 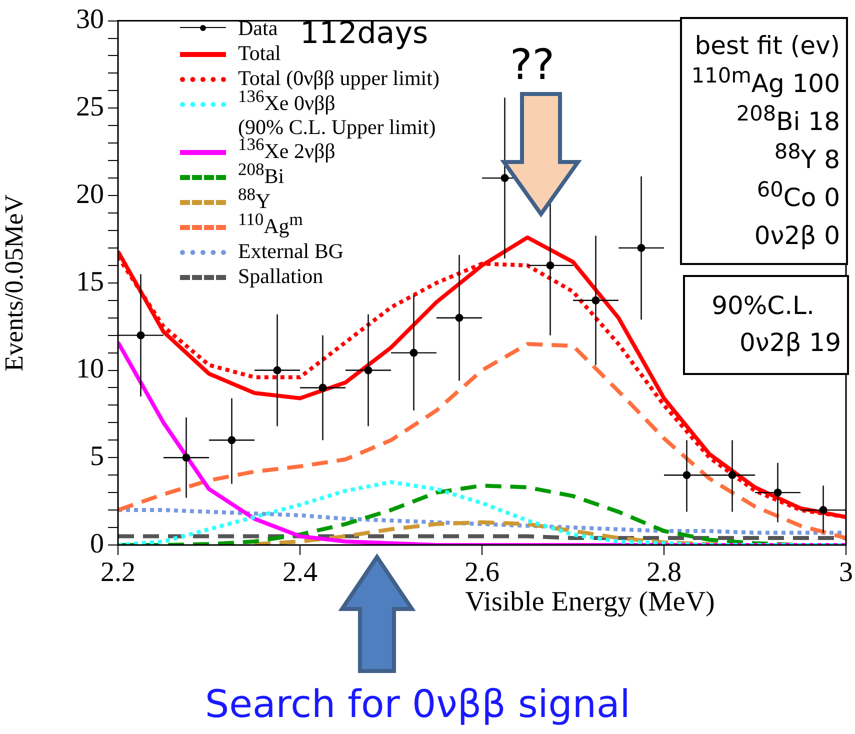 What do you see at coordinates (482, 572) in the screenshot?
I see `x-tick-label: 2.6` at bounding box center [482, 572].